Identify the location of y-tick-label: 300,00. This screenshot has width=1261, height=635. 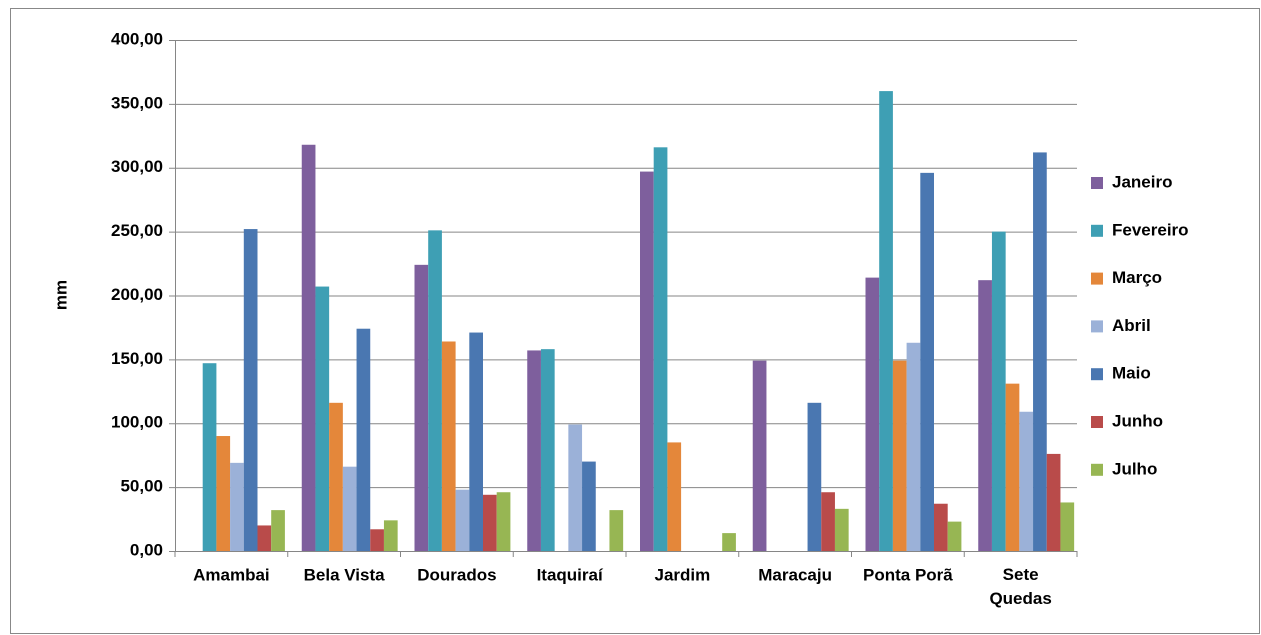
(137, 166).